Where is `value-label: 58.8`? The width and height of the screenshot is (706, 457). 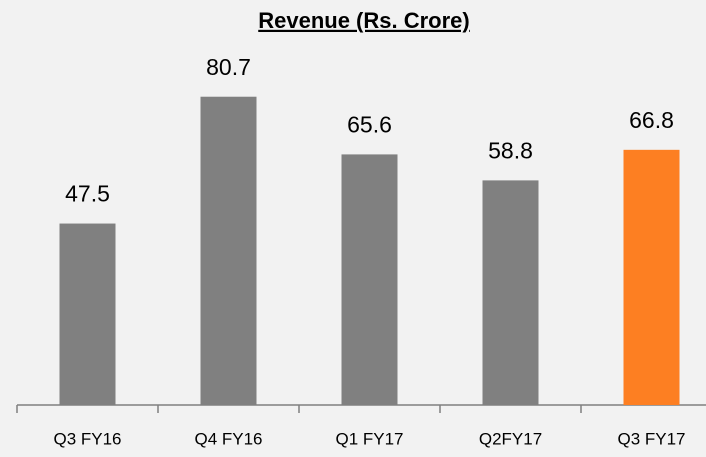
value-label: 58.8 is located at coordinates (510, 150).